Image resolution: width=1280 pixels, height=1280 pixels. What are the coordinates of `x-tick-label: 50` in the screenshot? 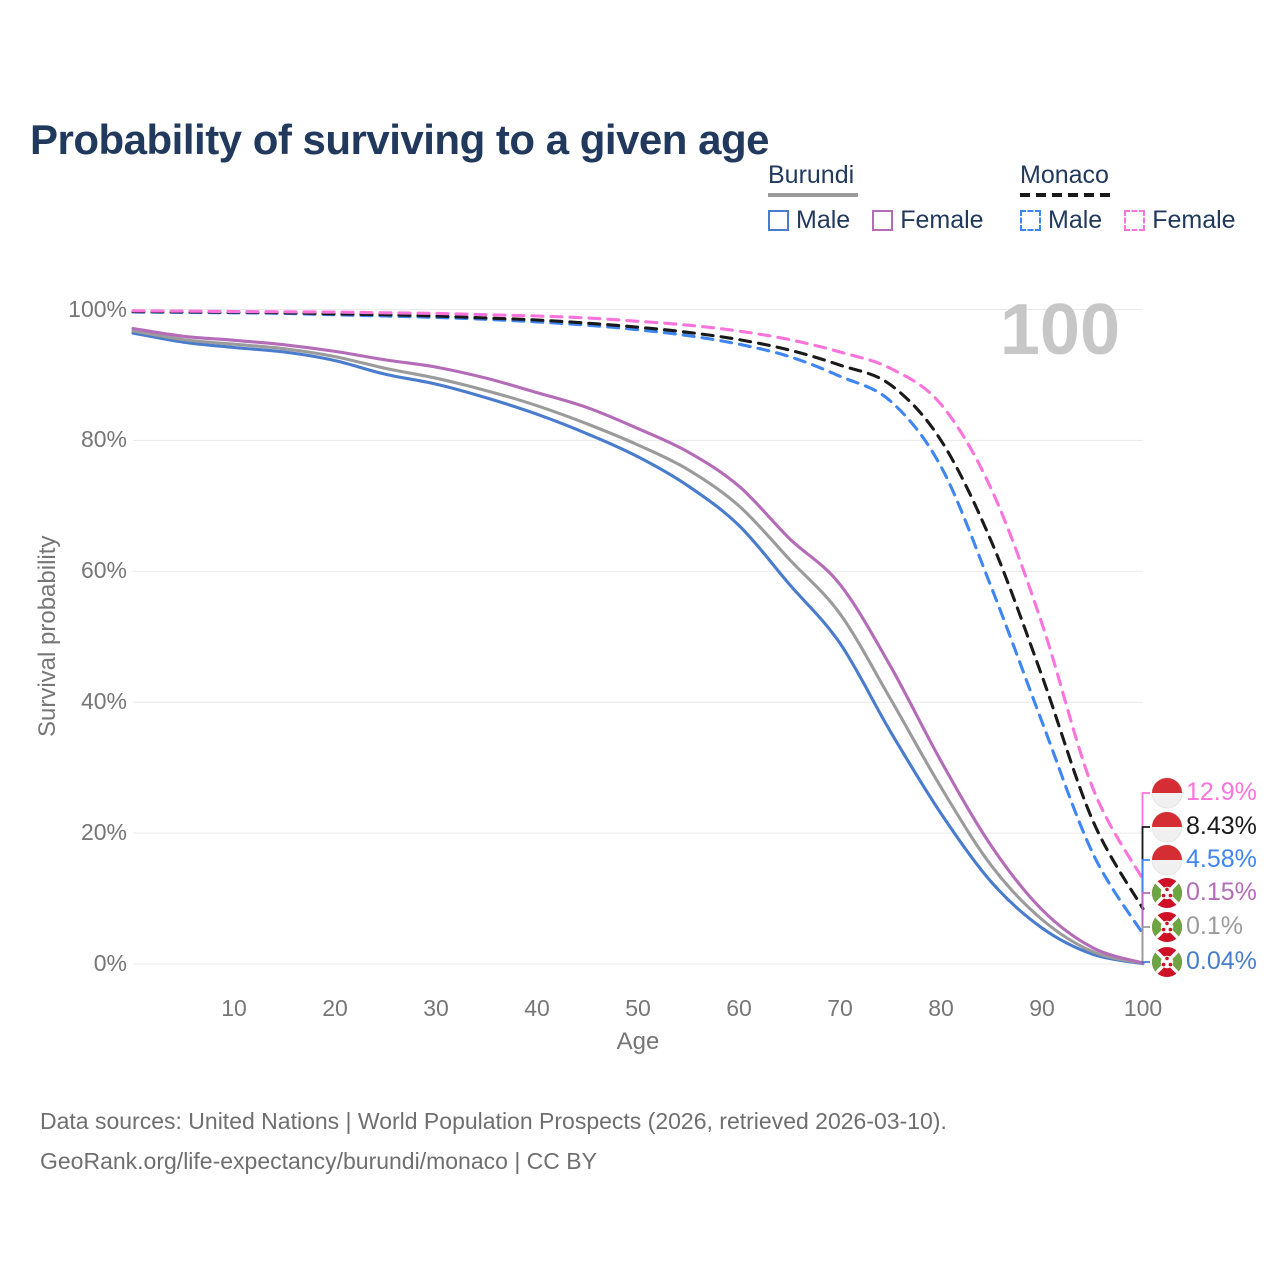 It's located at (638, 1008).